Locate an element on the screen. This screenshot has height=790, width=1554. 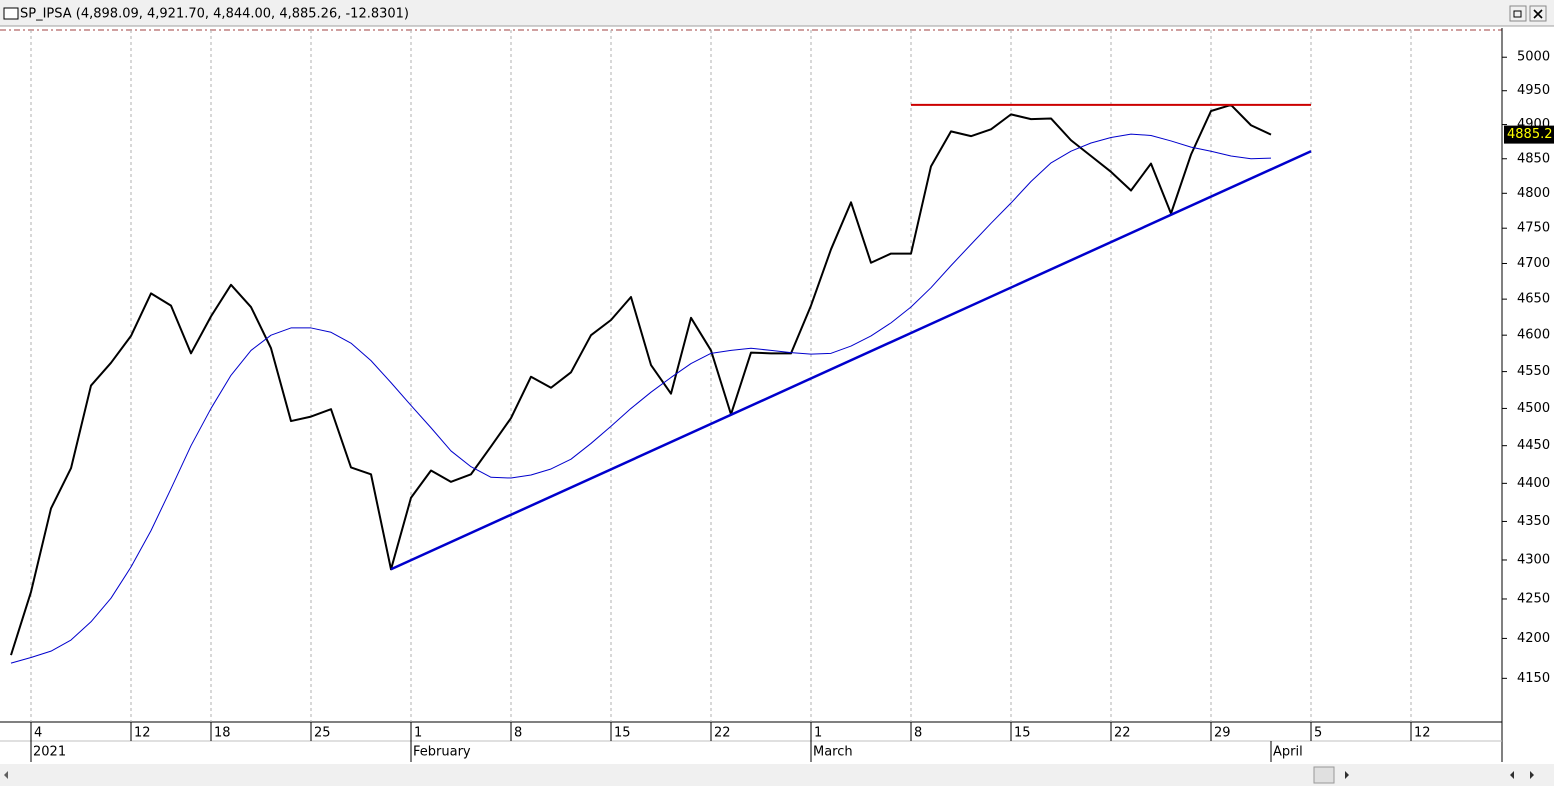
last-value-box is located at coordinates (1529, 134).